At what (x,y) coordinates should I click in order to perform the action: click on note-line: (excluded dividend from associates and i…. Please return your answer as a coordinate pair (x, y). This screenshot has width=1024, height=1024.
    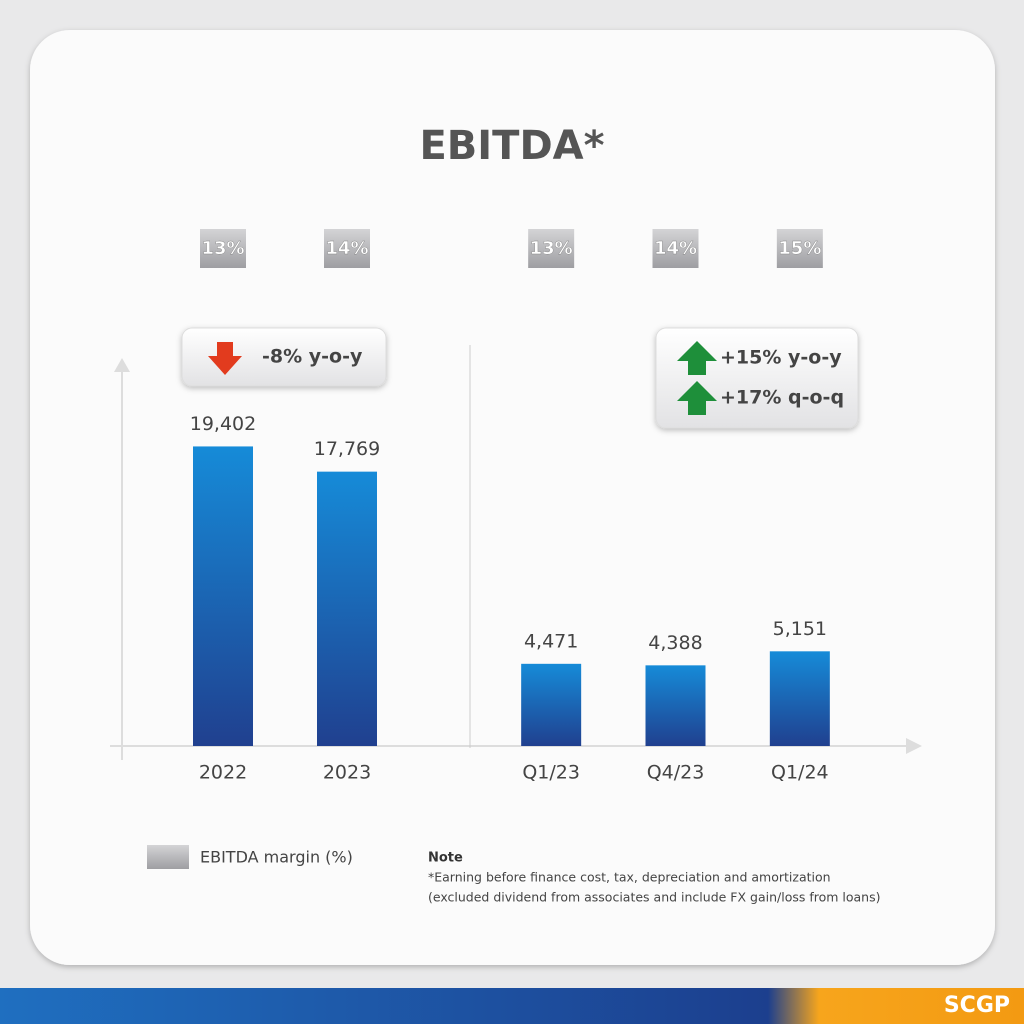
    Looking at the image, I should click on (654, 897).